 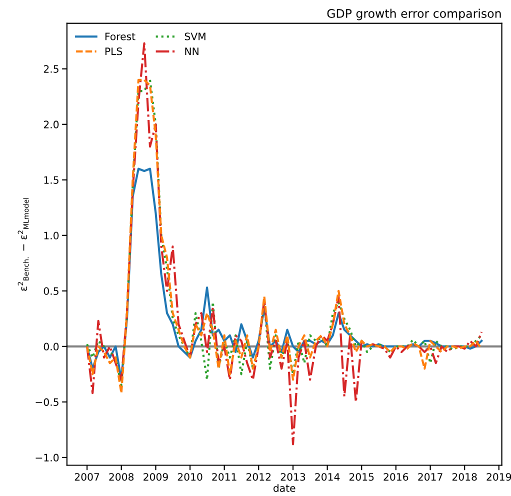 What do you see at coordinates (156, 477) in the screenshot?
I see `x-tick-label: 2009` at bounding box center [156, 477].